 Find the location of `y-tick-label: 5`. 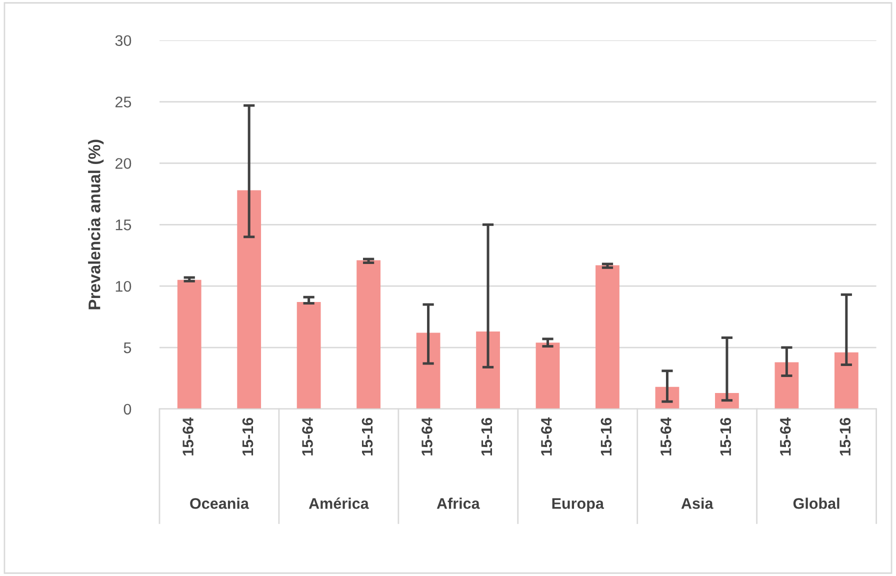

y-tick-label: 5 is located at coordinates (128, 348).